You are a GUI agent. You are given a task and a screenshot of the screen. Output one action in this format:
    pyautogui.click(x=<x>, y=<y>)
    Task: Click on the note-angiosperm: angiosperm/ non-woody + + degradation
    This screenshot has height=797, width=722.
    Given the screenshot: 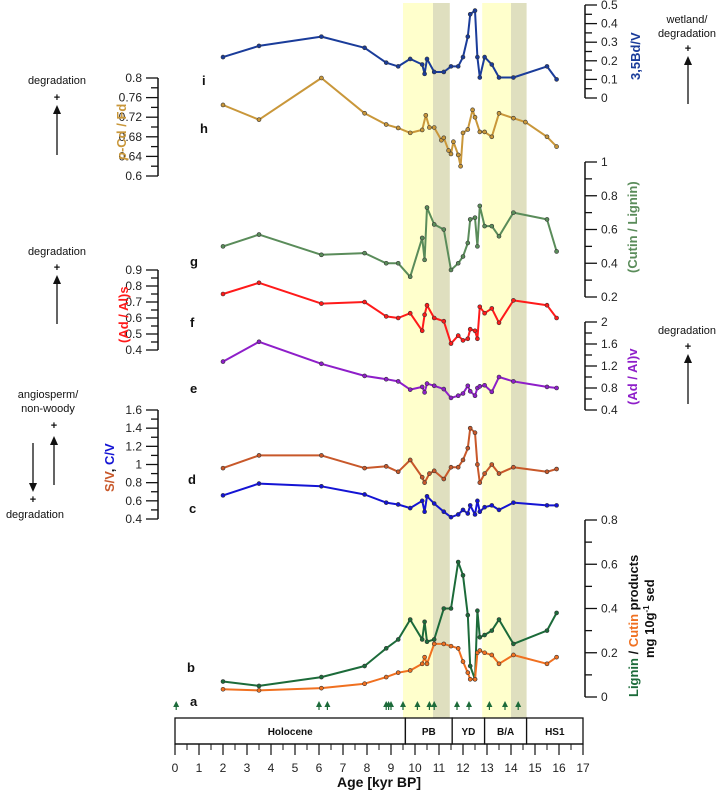 What is the action you would take?
    pyautogui.click(x=42, y=455)
    